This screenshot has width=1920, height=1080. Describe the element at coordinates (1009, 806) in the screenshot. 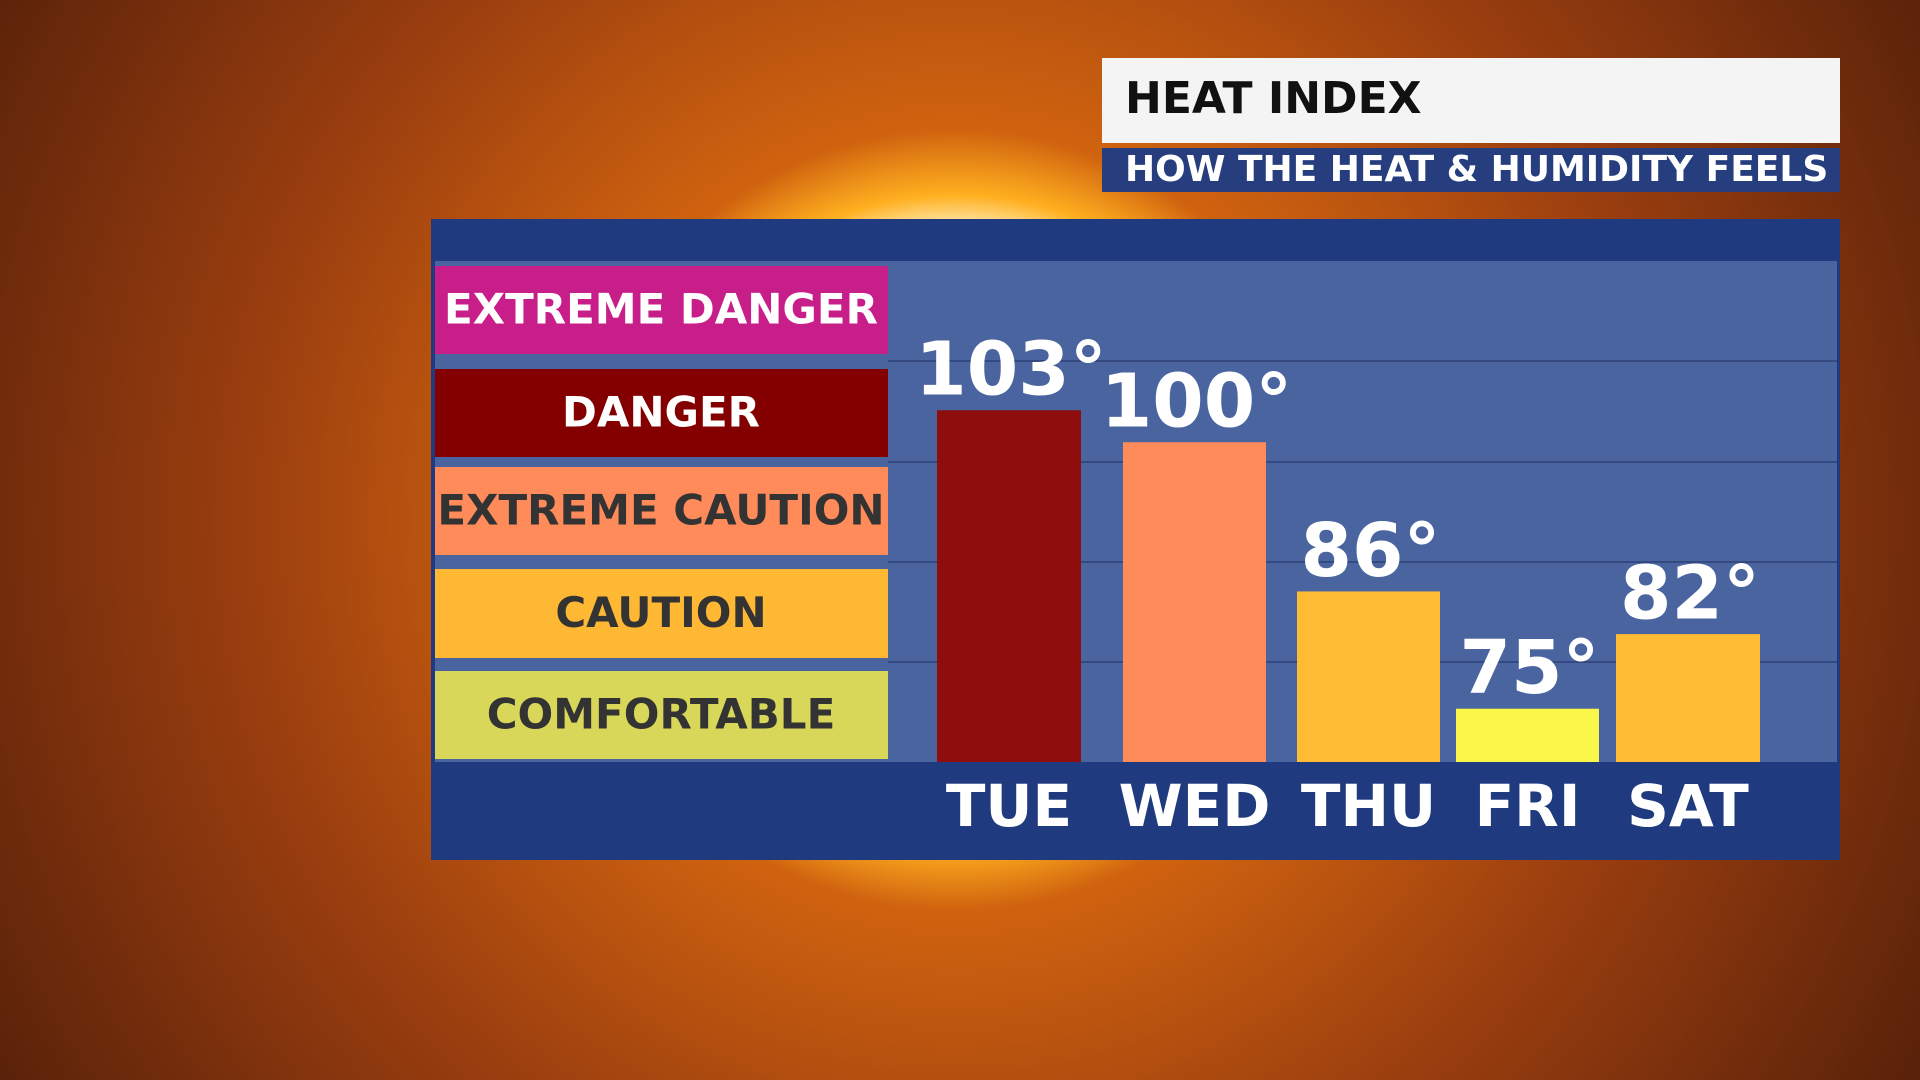

I see `x-tick-label: TUE` at that location.